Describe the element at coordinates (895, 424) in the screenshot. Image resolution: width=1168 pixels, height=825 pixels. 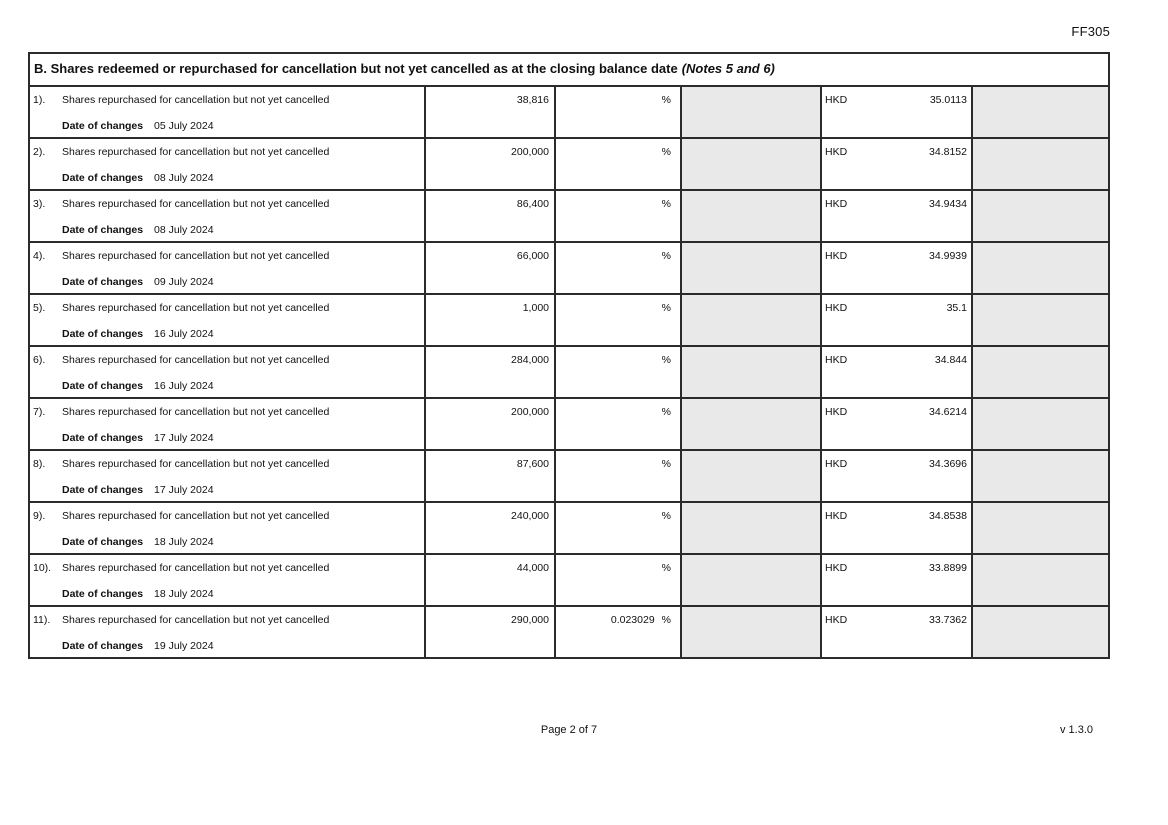
I see `price-cell: HKD 34.6214` at that location.